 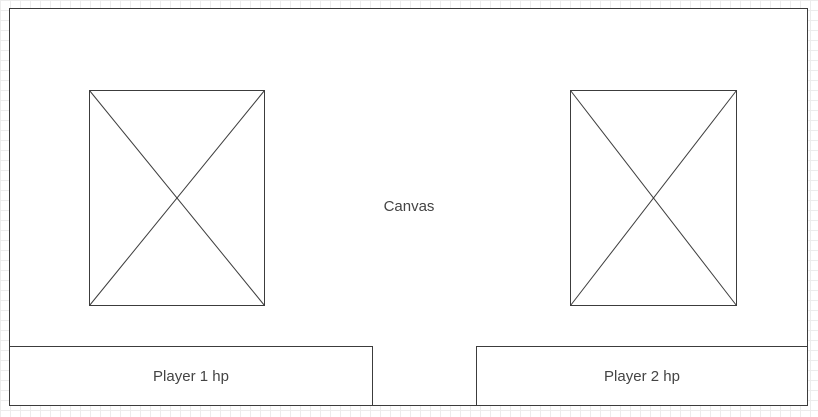 I want to click on player-2-image-placeholder-icon, so click(x=653, y=198).